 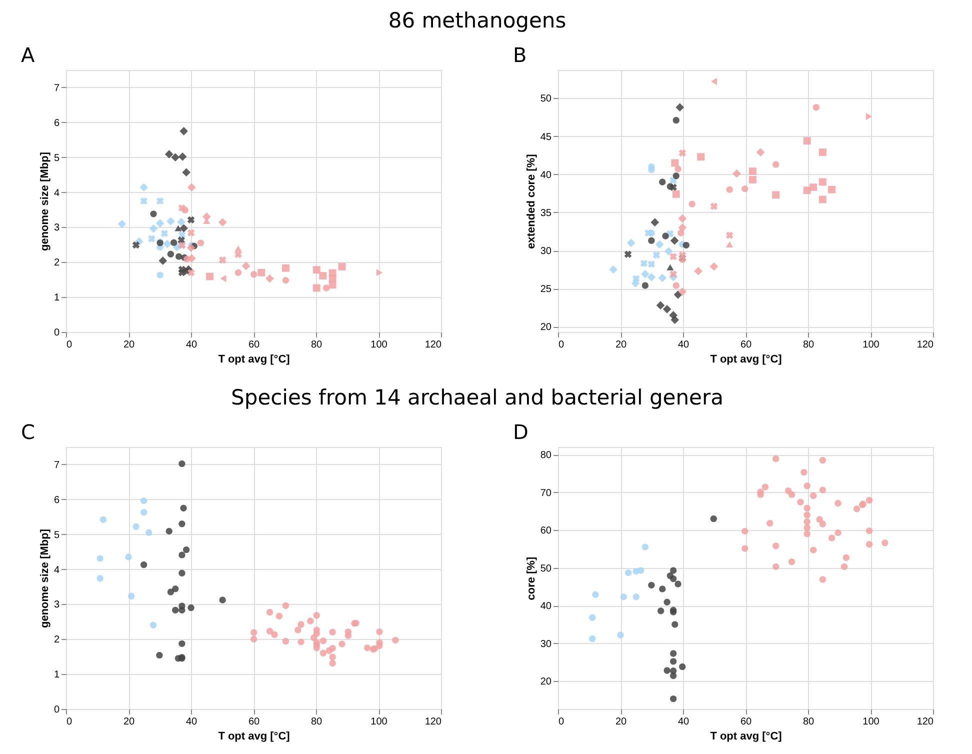 What do you see at coordinates (531, 201) in the screenshot?
I see `y-axis-title: extended core [%]` at bounding box center [531, 201].